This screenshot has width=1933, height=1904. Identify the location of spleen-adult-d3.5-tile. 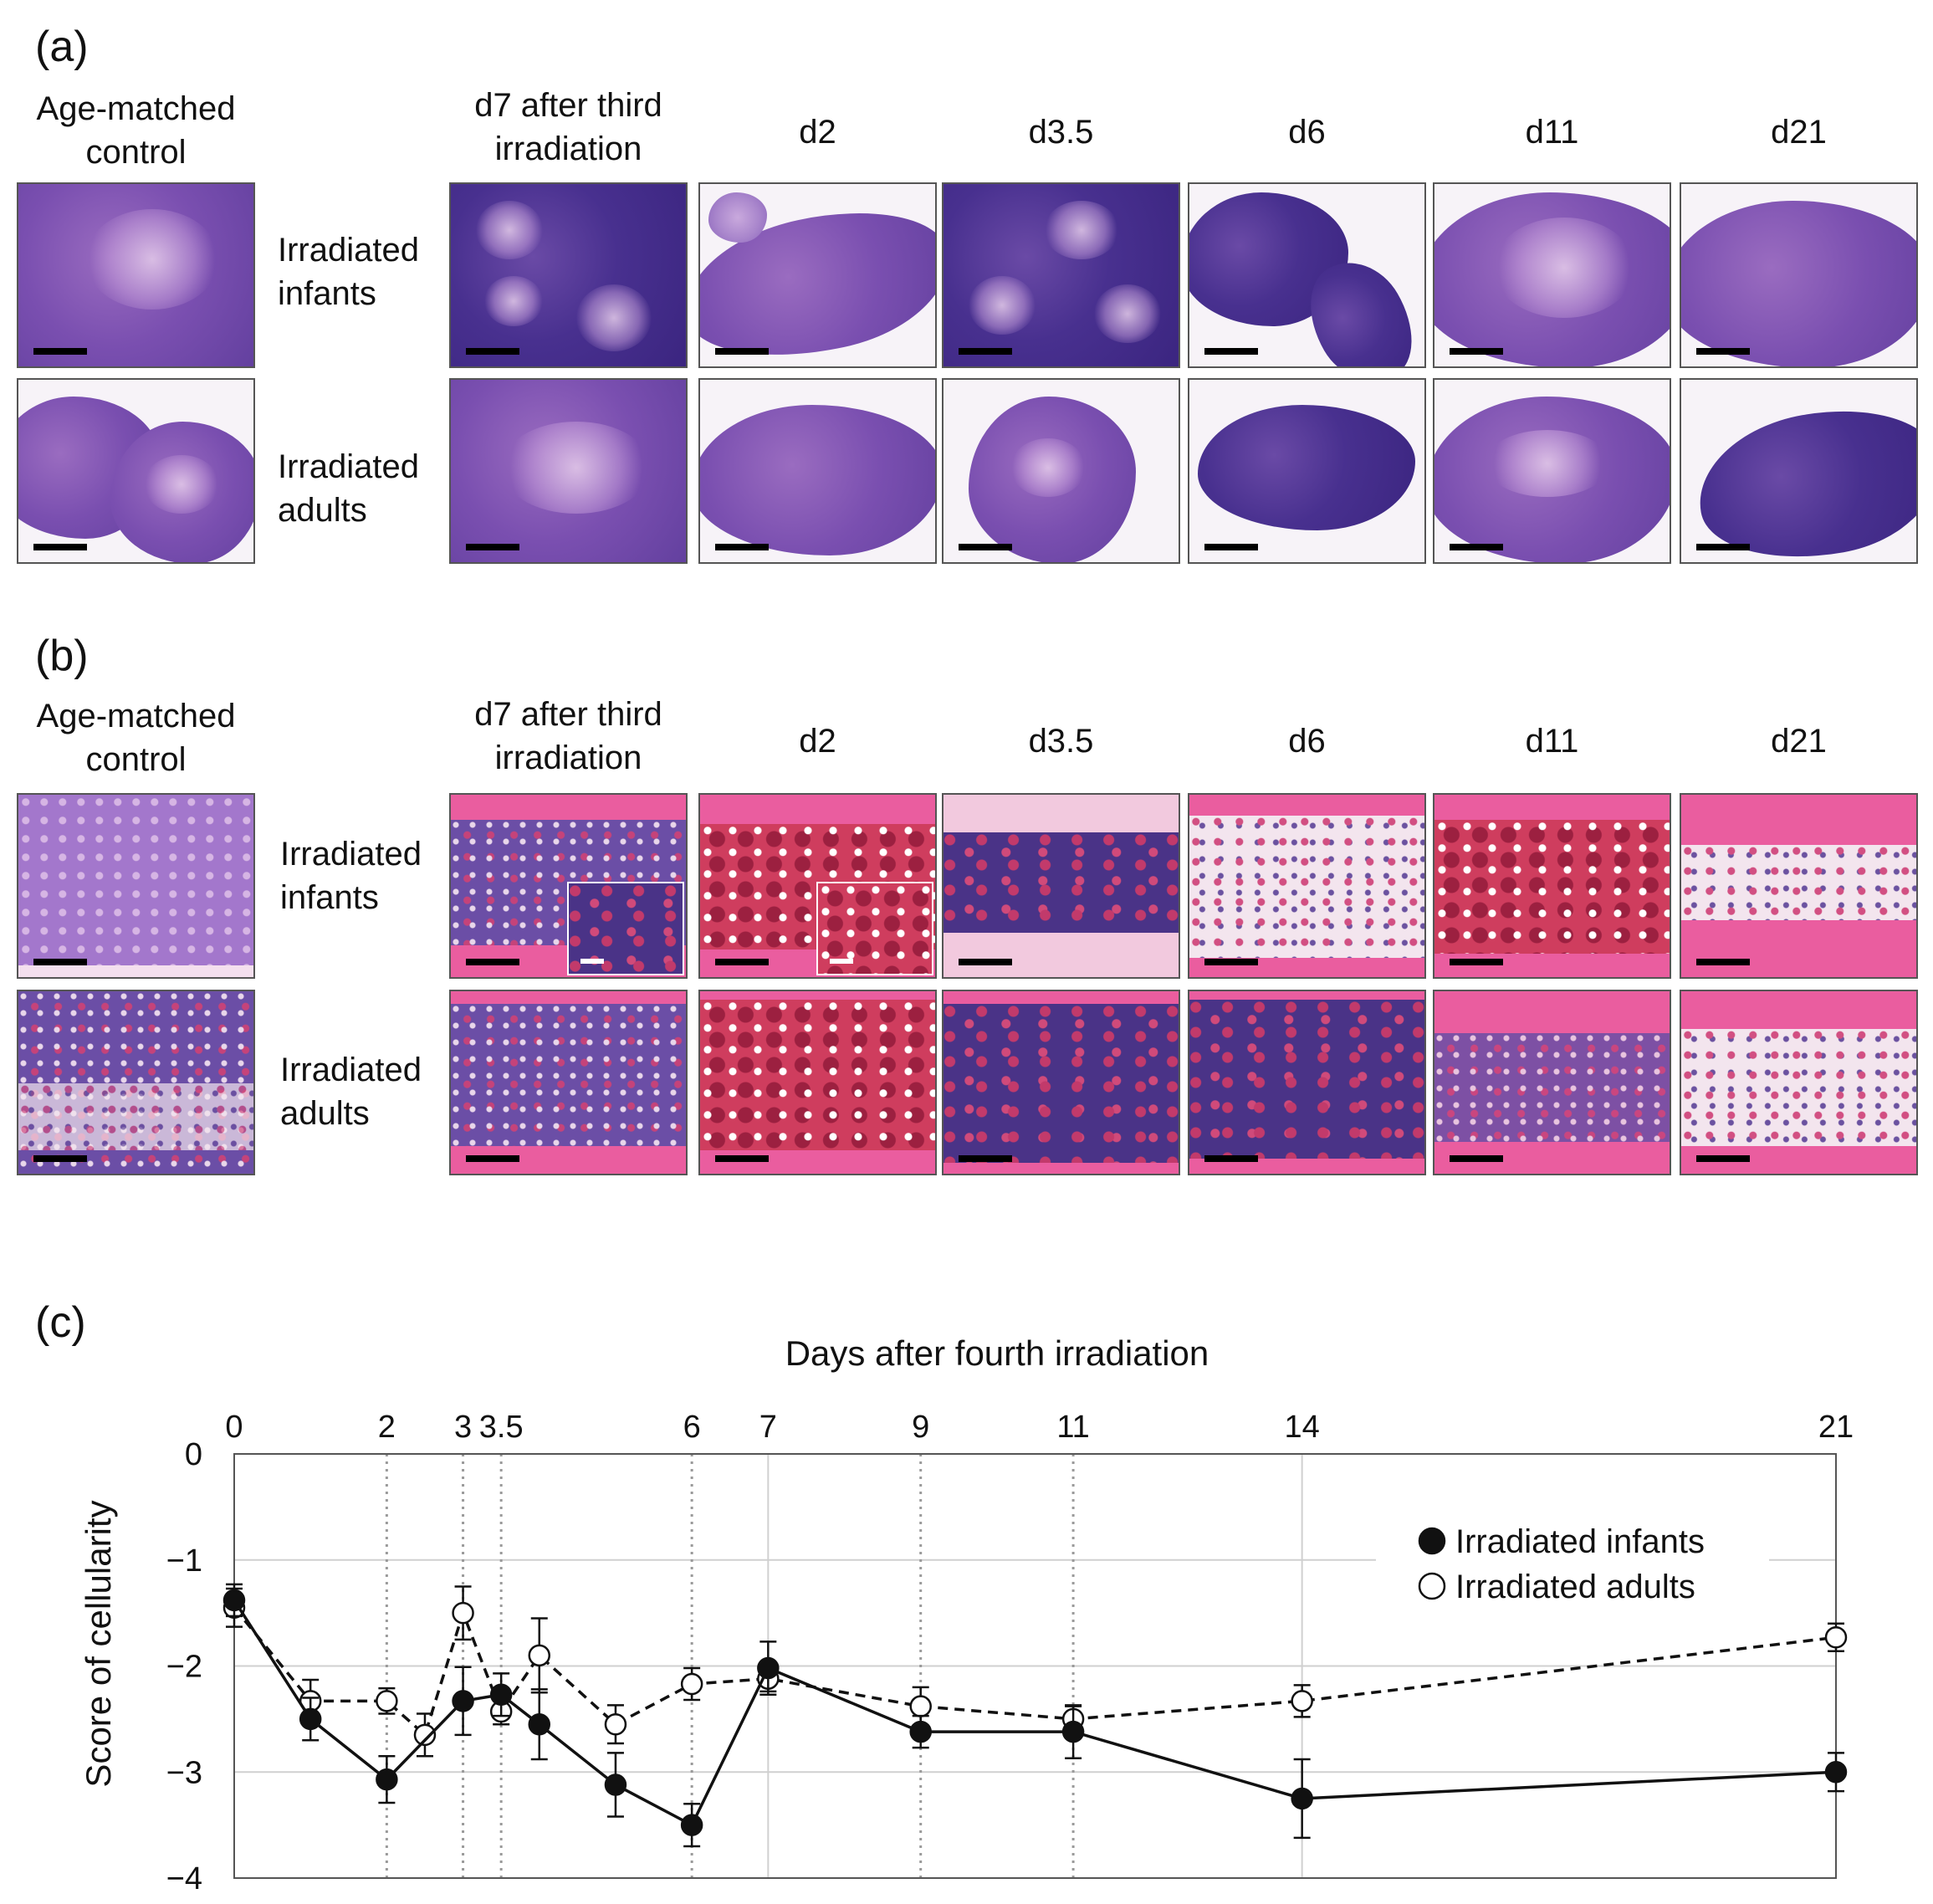
(1061, 471).